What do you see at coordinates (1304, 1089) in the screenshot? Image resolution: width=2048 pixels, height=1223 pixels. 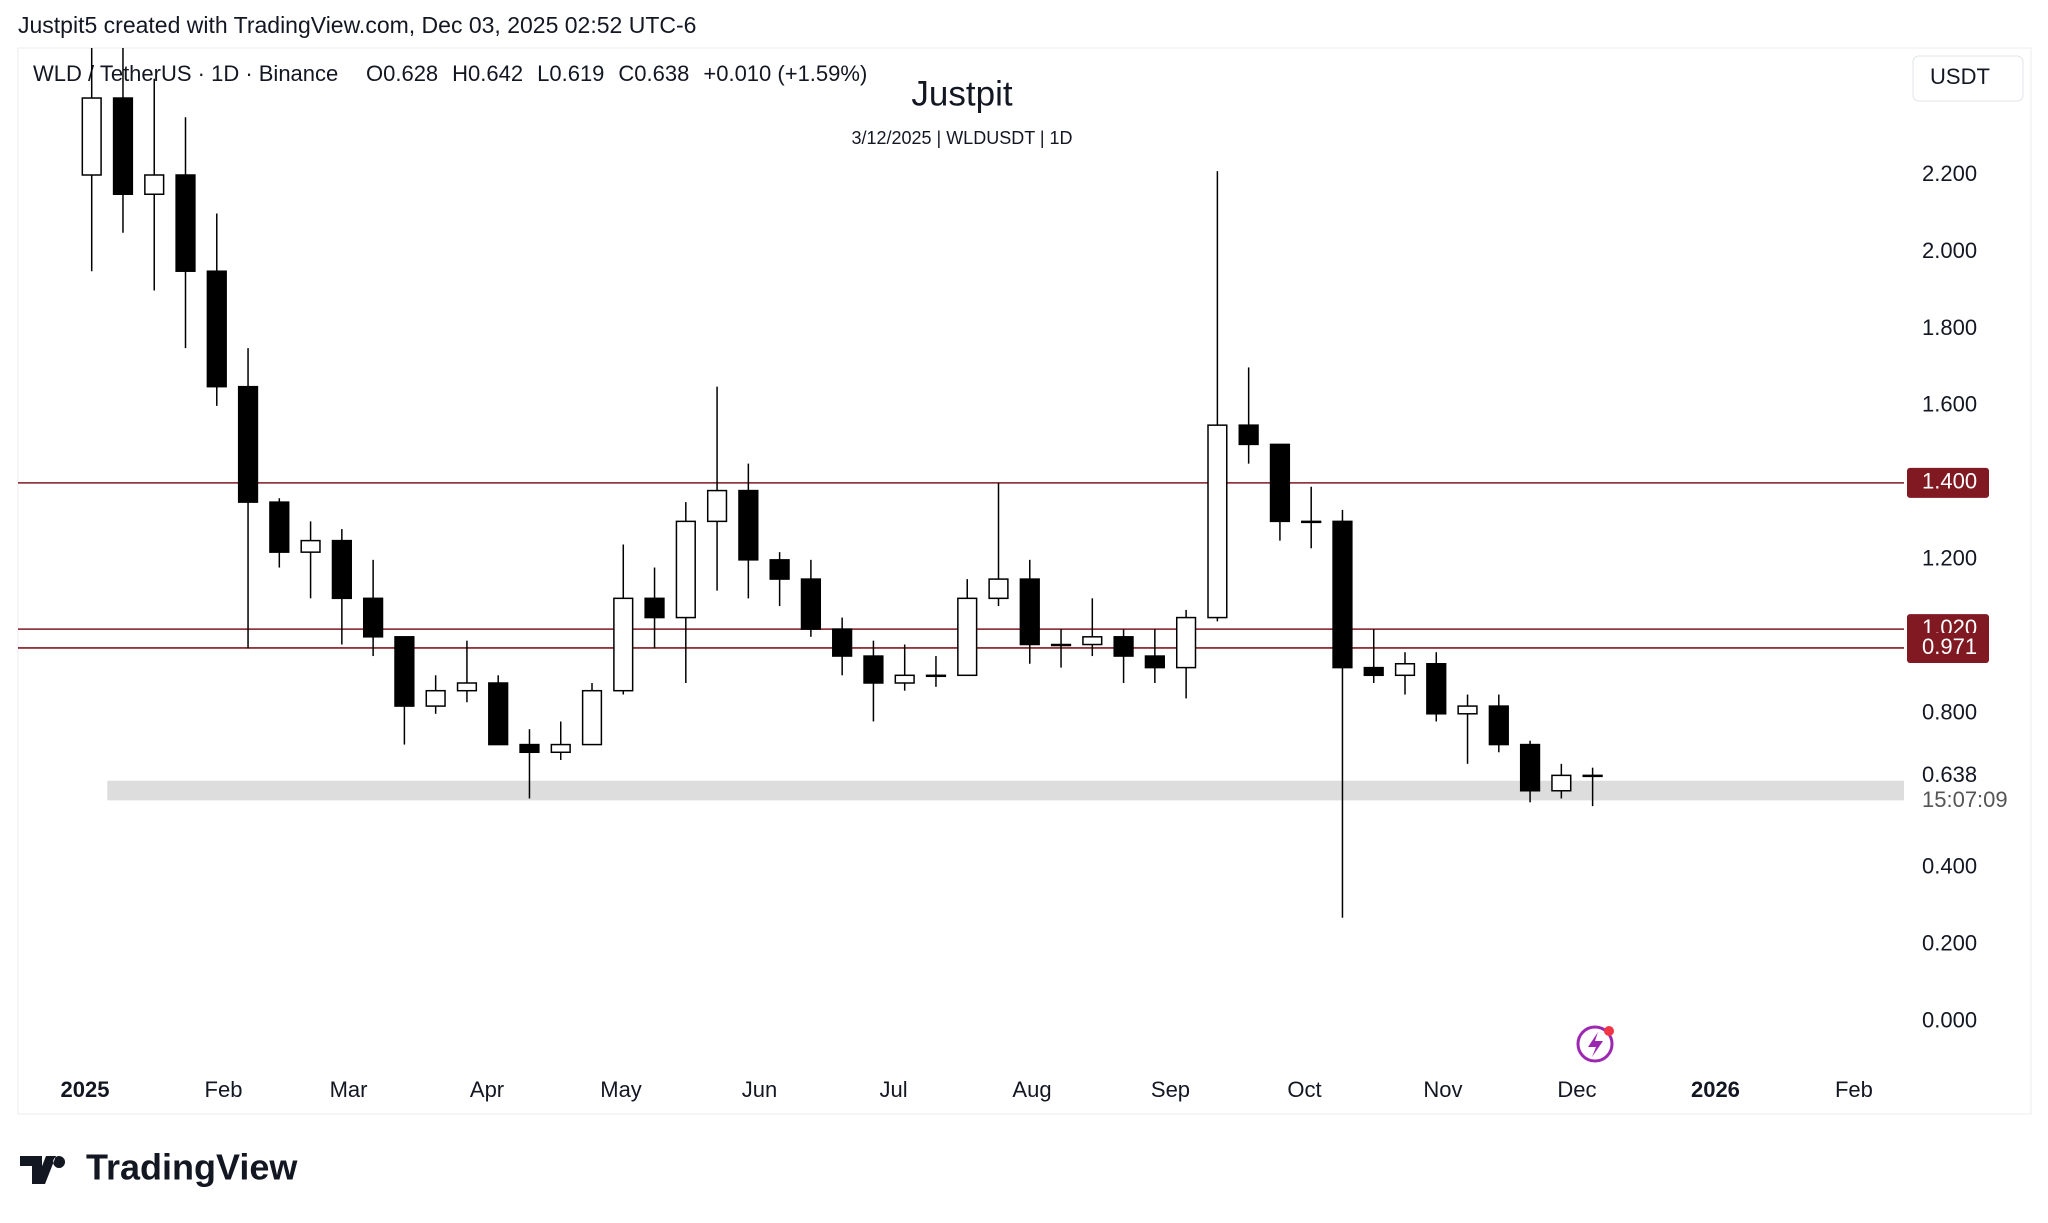 I see `x-tick-label: Oct` at bounding box center [1304, 1089].